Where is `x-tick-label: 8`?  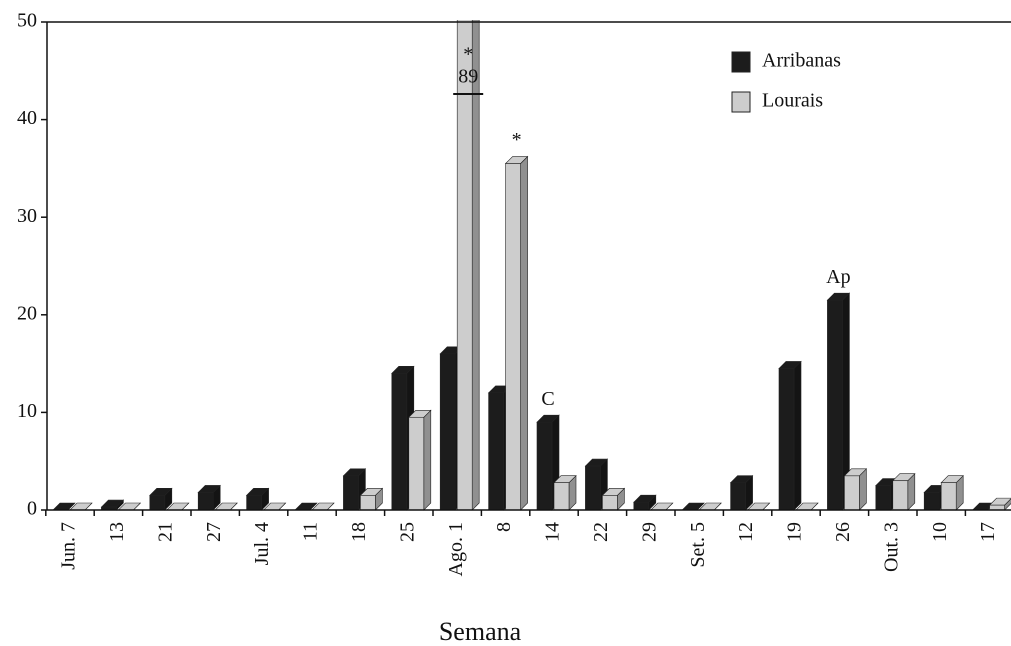
x-tick-label: 8 is located at coordinates (504, 527).